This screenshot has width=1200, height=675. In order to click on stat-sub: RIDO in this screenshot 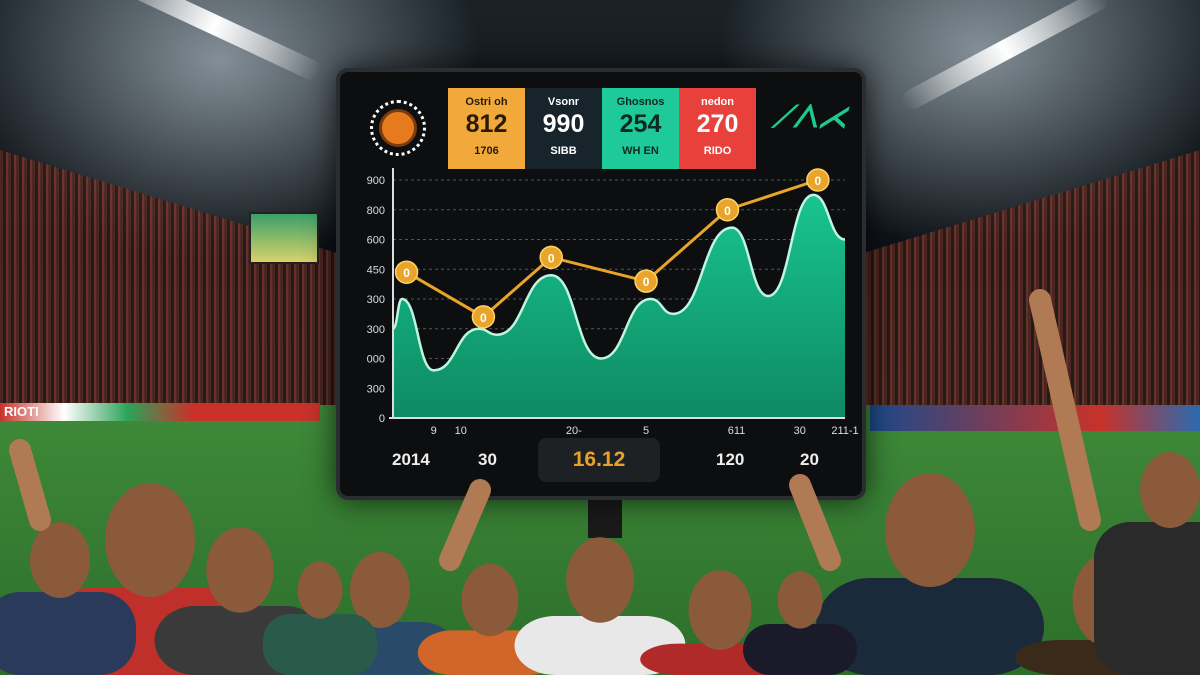, I will do `click(717, 151)`.